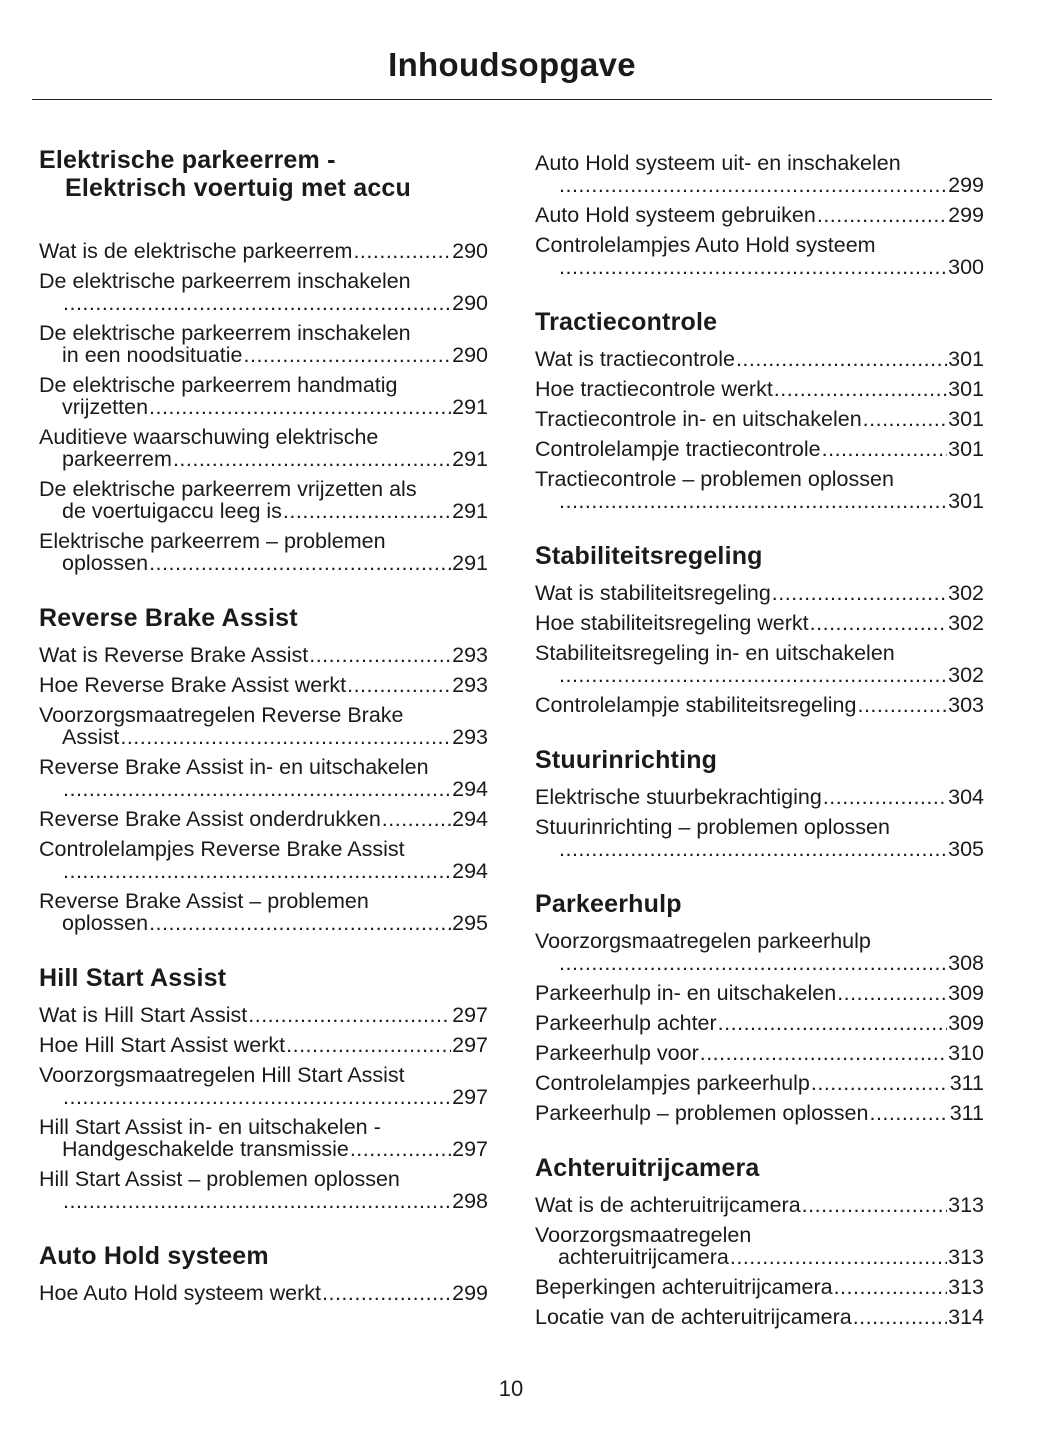  I want to click on toc-entry-line: in een noodsituatie 290, so click(263, 355).